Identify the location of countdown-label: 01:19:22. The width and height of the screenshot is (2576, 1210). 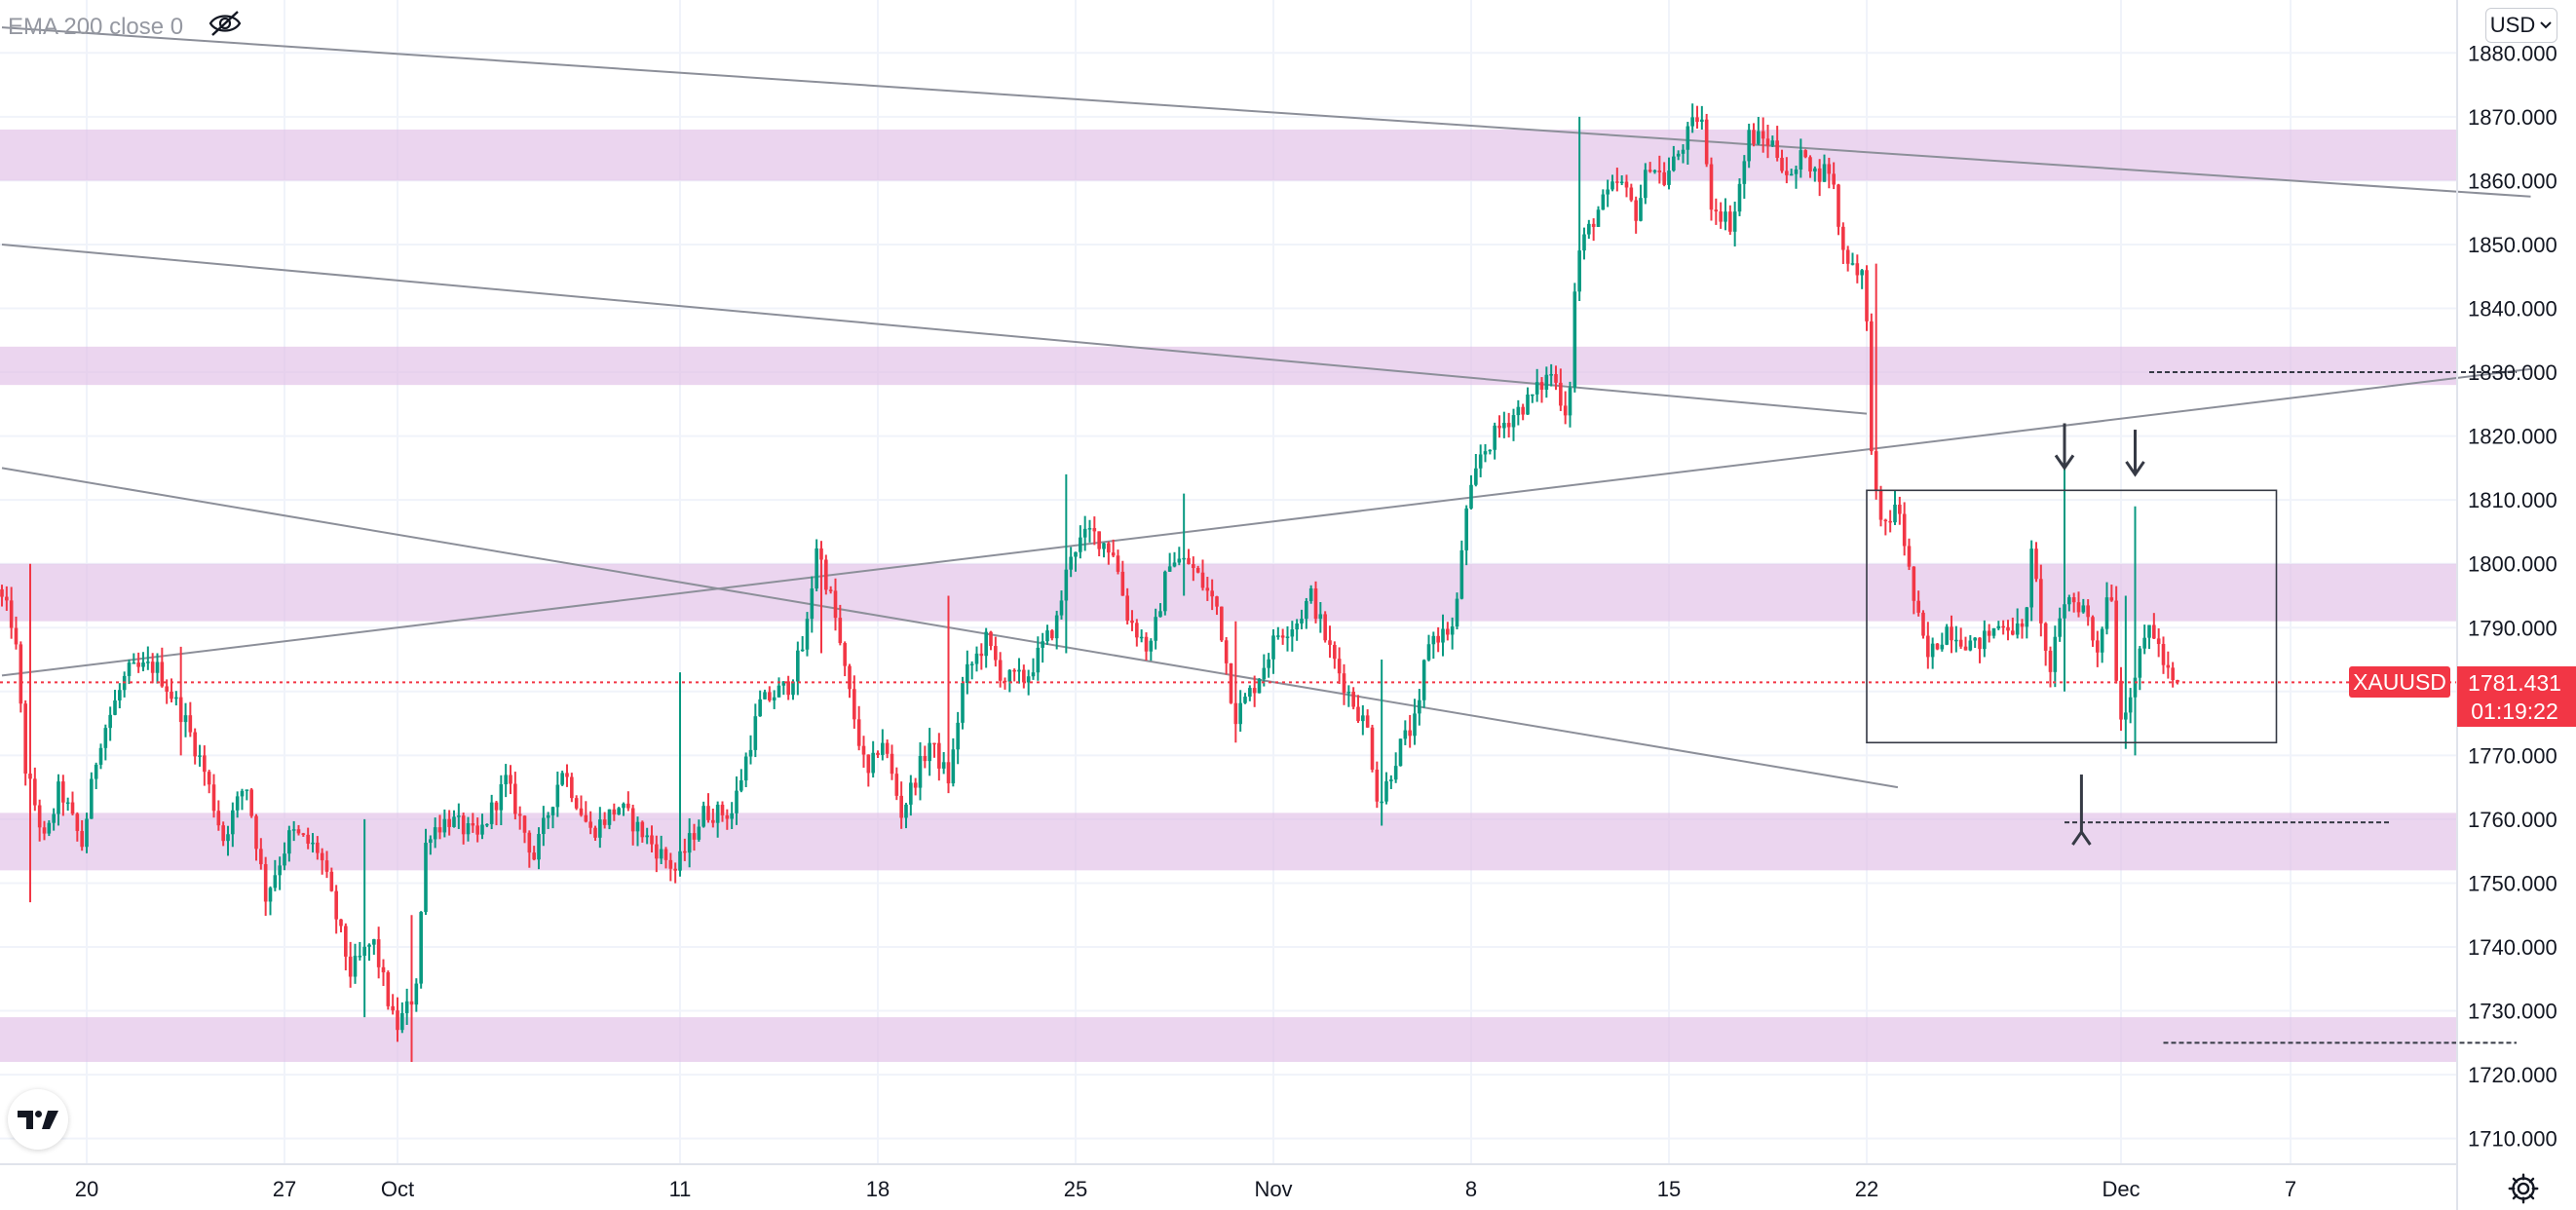
(2514, 711).